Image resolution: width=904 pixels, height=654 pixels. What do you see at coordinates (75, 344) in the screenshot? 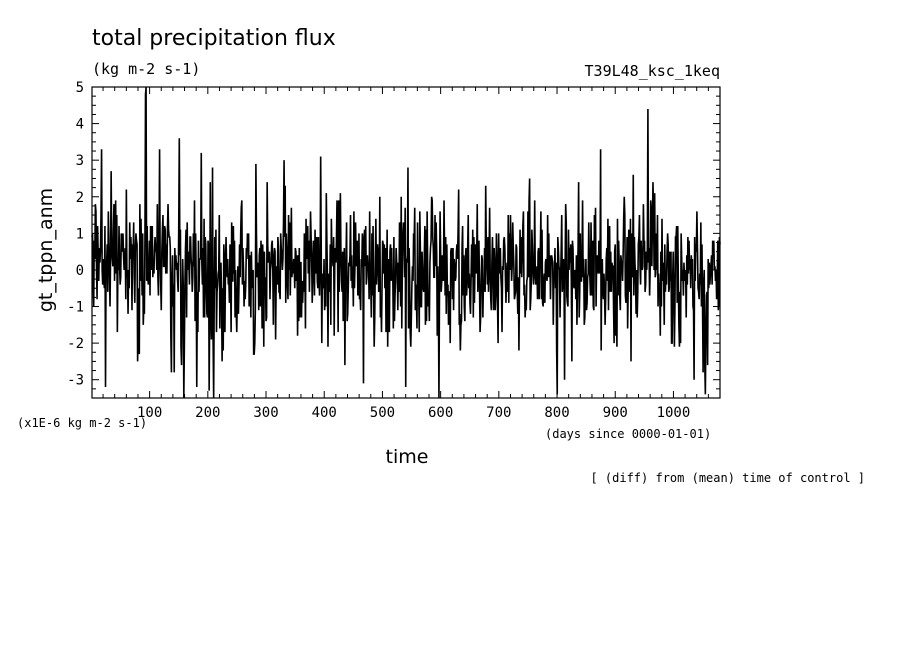
I see `y-tick-label: -2` at bounding box center [75, 344].